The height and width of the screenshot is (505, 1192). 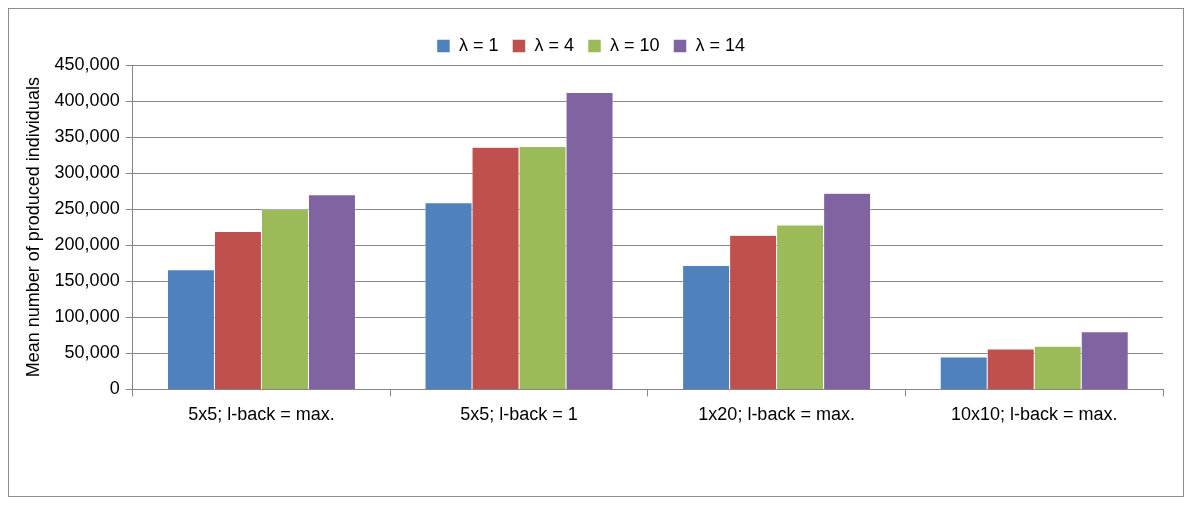 I want to click on legend-label: λ = 4, so click(x=554, y=44).